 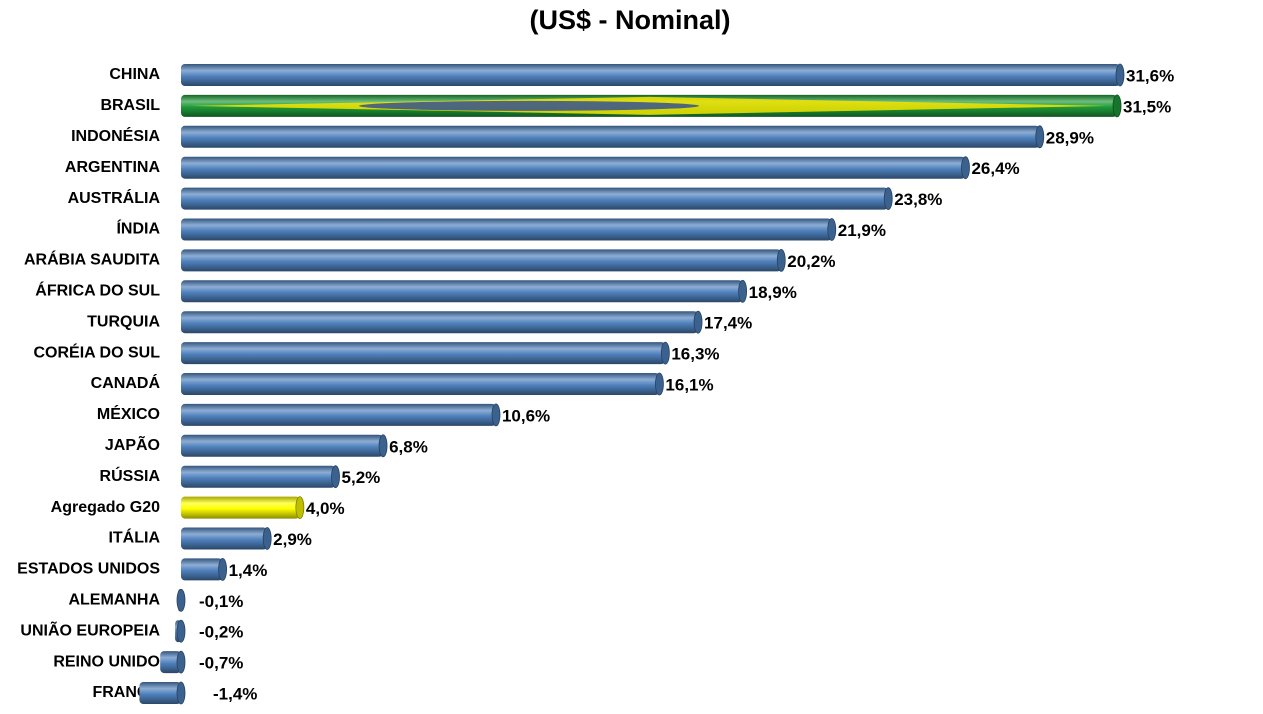 What do you see at coordinates (325, 508) in the screenshot?
I see `value-label: 4,0%` at bounding box center [325, 508].